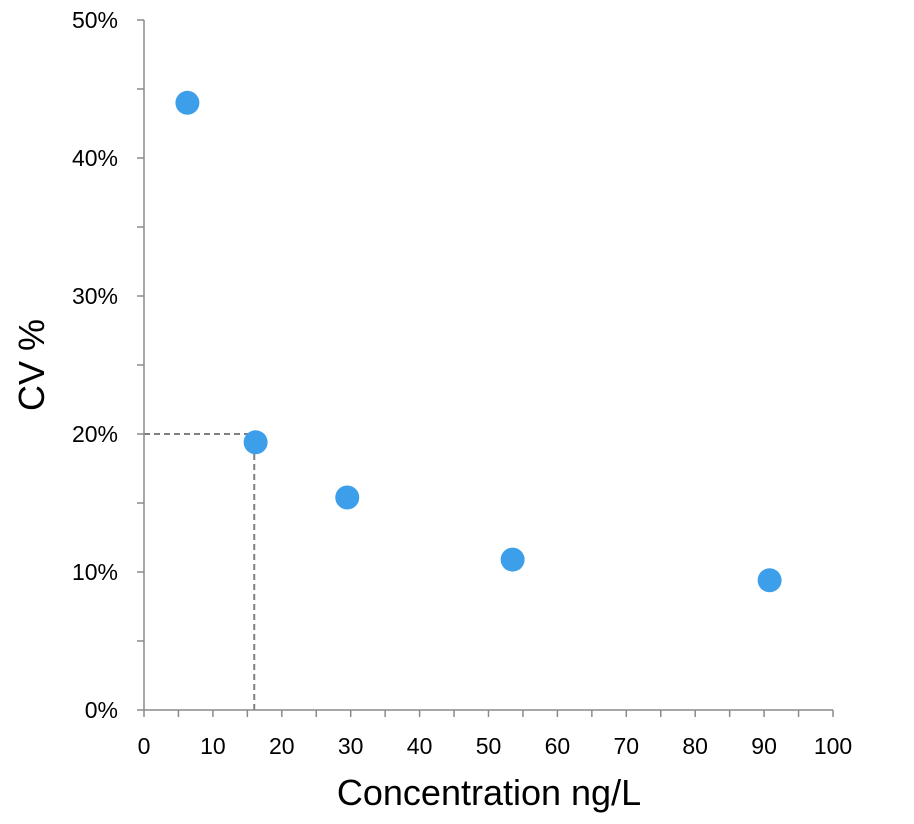 The height and width of the screenshot is (824, 914). I want to click on x-tick-label: 50, so click(489, 746).